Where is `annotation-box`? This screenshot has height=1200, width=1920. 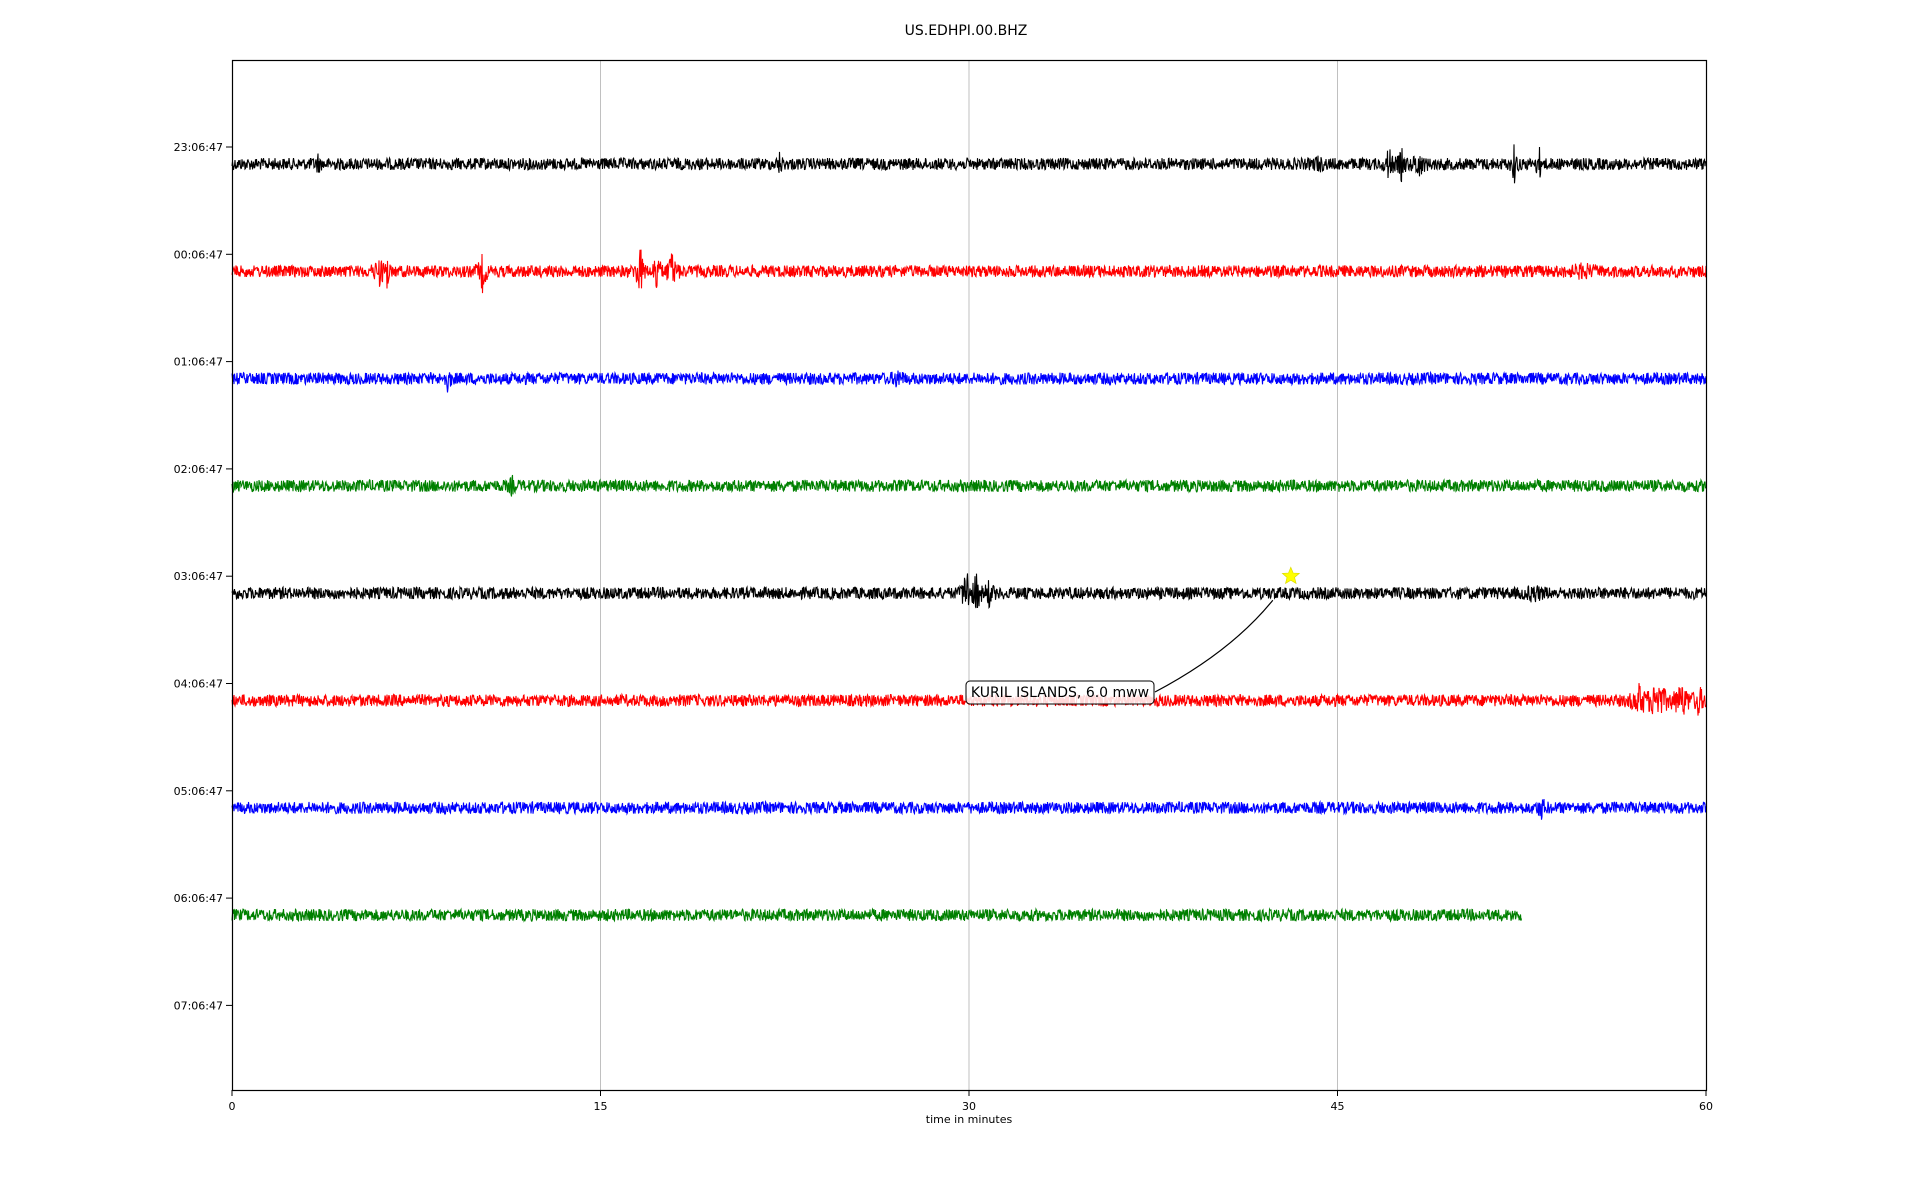 annotation-box is located at coordinates (1060, 692).